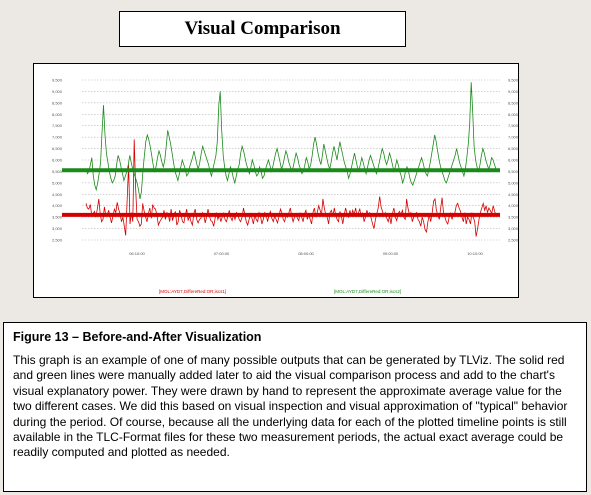  Describe the element at coordinates (306, 253) in the screenshot. I see `x-tick-label: 08:00:00` at that location.